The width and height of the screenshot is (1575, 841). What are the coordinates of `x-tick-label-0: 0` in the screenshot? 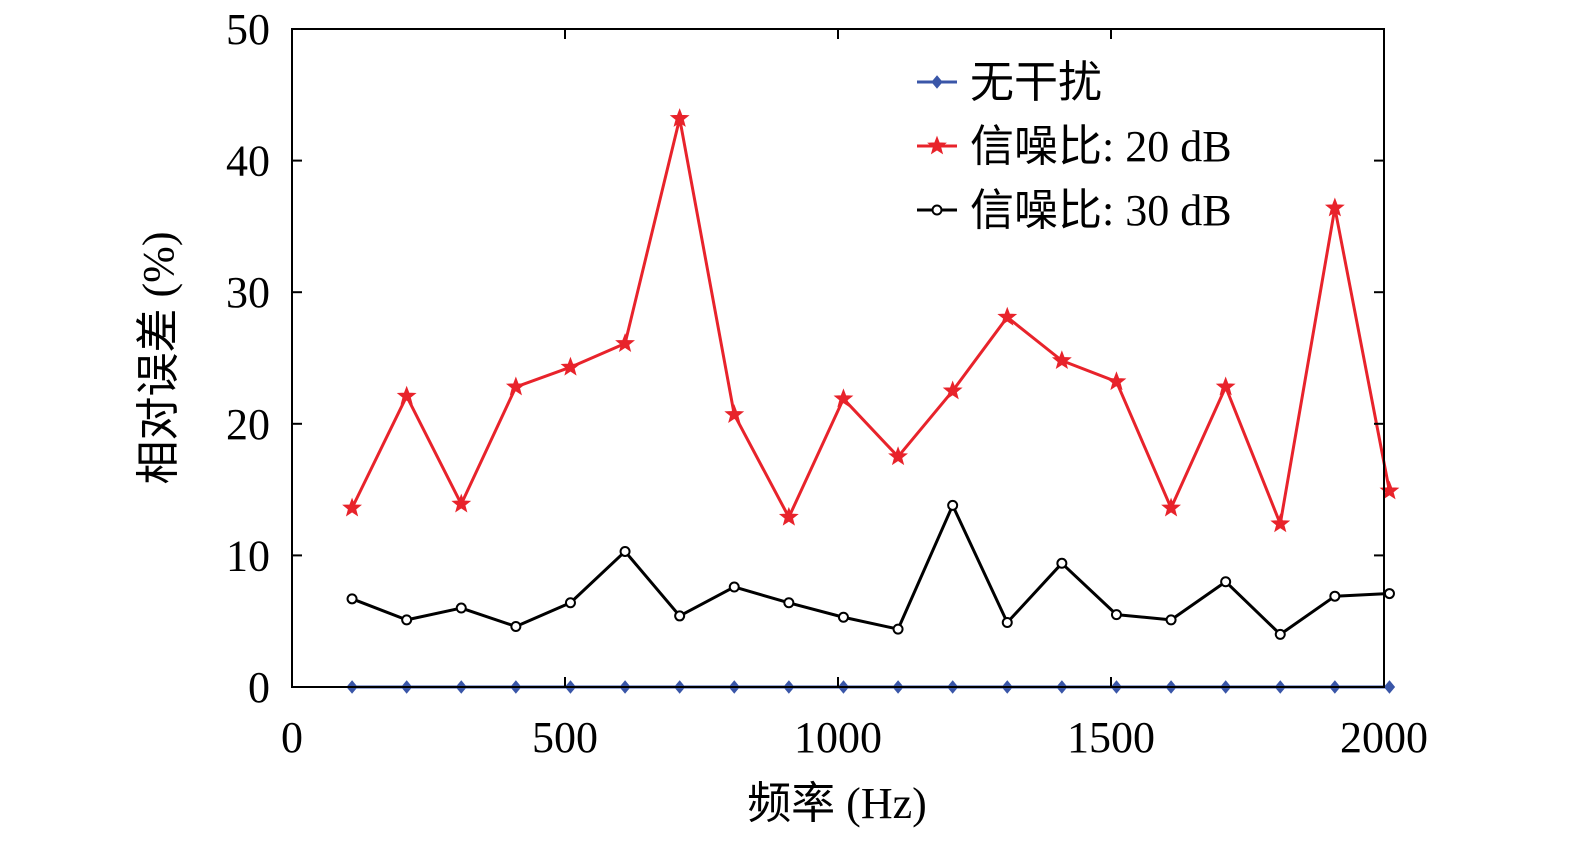 It's located at (292, 737).